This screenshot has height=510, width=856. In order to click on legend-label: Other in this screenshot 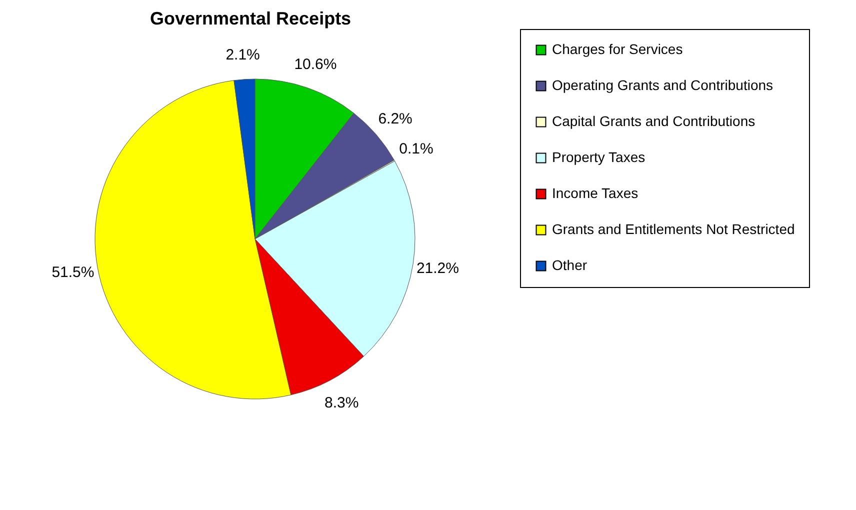, I will do `click(570, 265)`.